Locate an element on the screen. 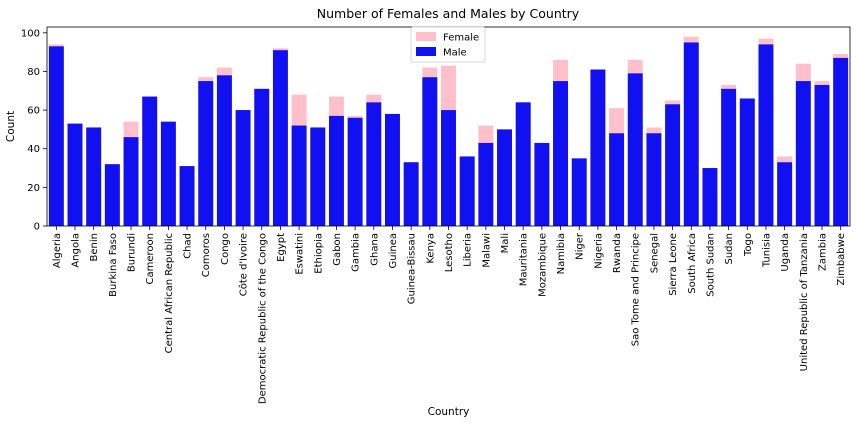 This screenshot has height=424, width=856. x-tick-label: Ethiopia is located at coordinates (318, 253).